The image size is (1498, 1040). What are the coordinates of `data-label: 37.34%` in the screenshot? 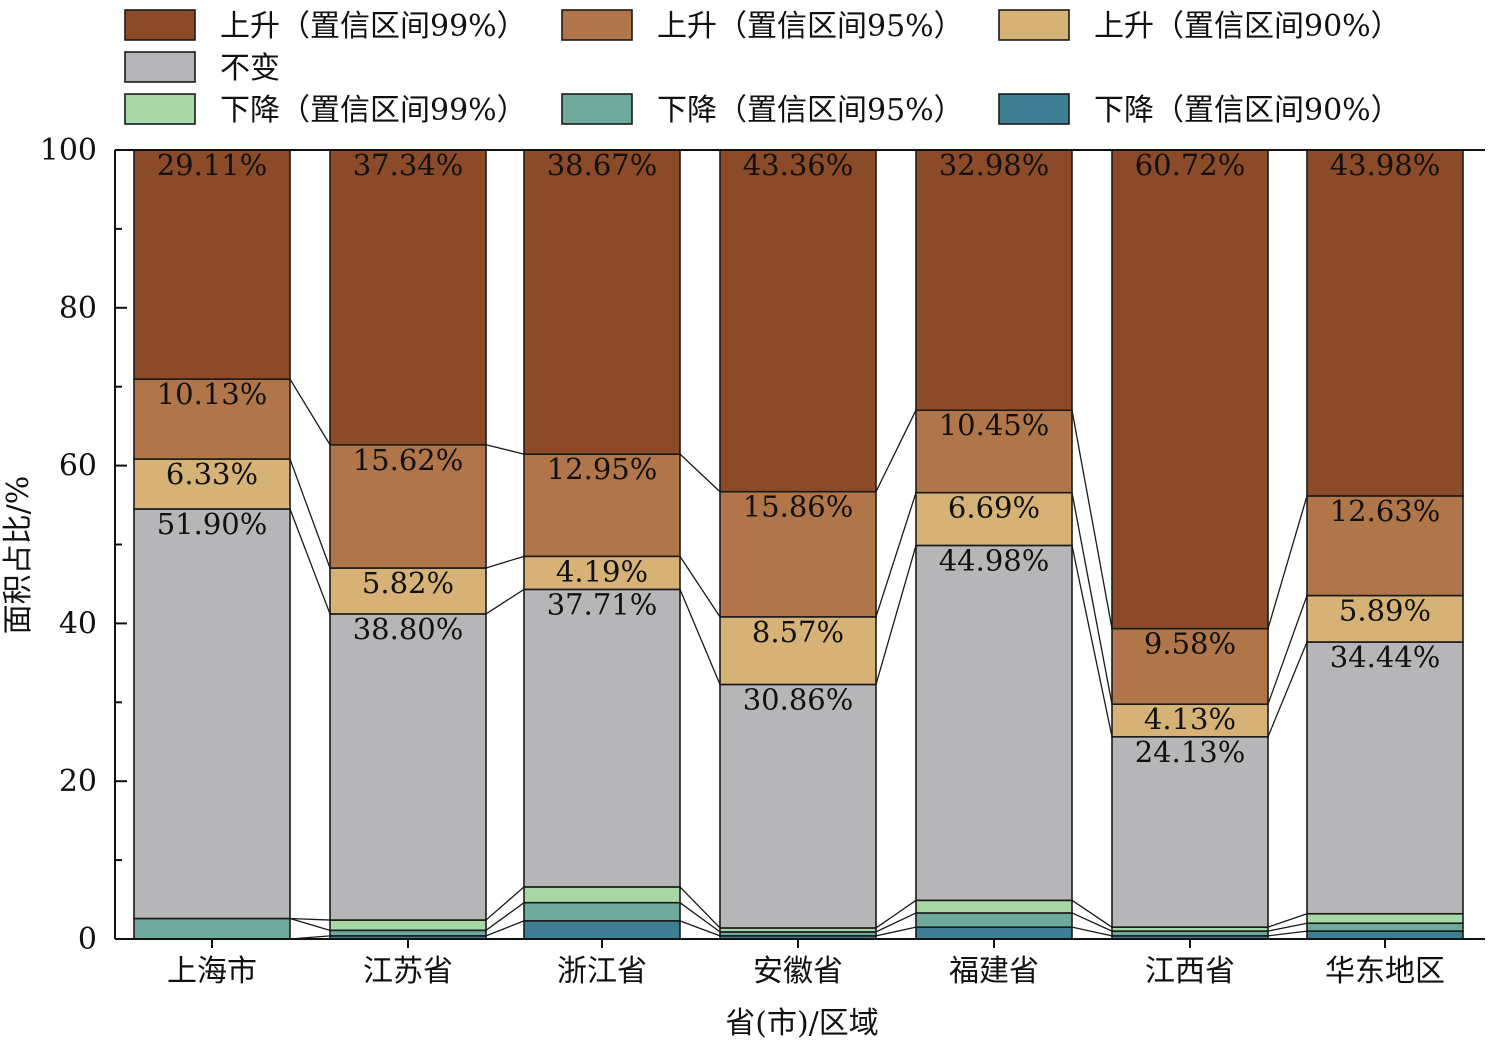 It's located at (408, 165).